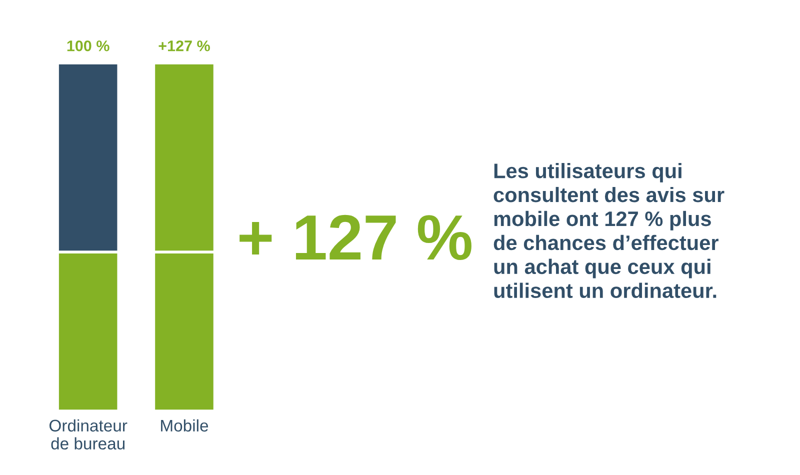 The height and width of the screenshot is (475, 800). I want to click on x-tick-label: Mobile, so click(184, 425).